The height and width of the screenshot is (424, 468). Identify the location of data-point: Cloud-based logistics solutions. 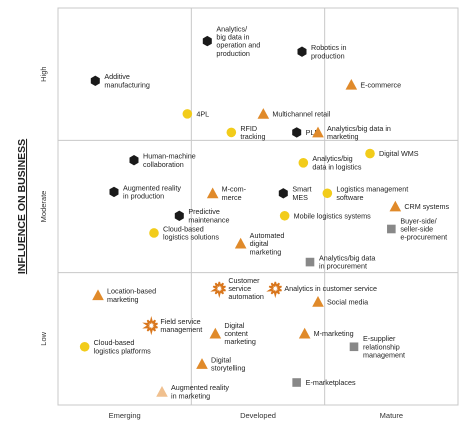
(184, 233).